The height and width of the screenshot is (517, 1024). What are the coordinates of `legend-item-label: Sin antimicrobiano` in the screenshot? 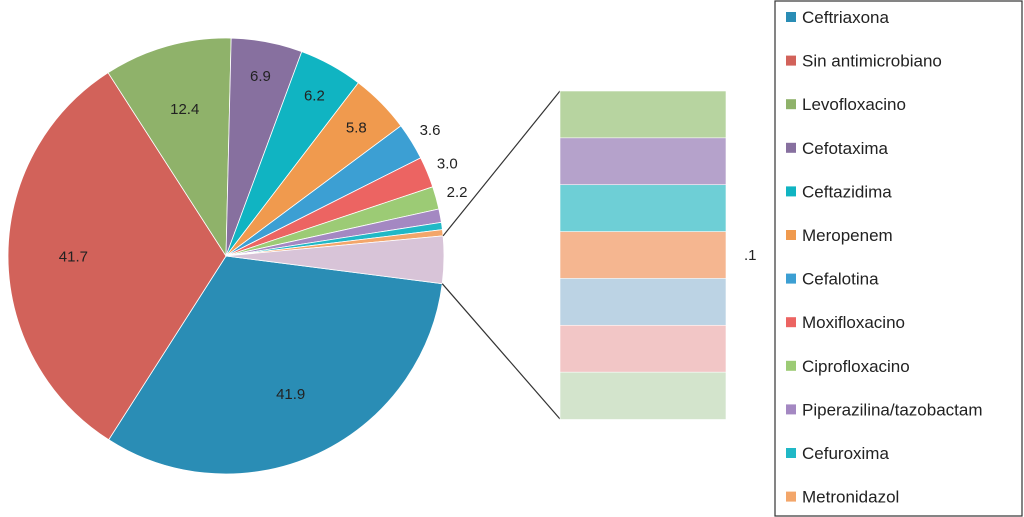 It's located at (872, 61).